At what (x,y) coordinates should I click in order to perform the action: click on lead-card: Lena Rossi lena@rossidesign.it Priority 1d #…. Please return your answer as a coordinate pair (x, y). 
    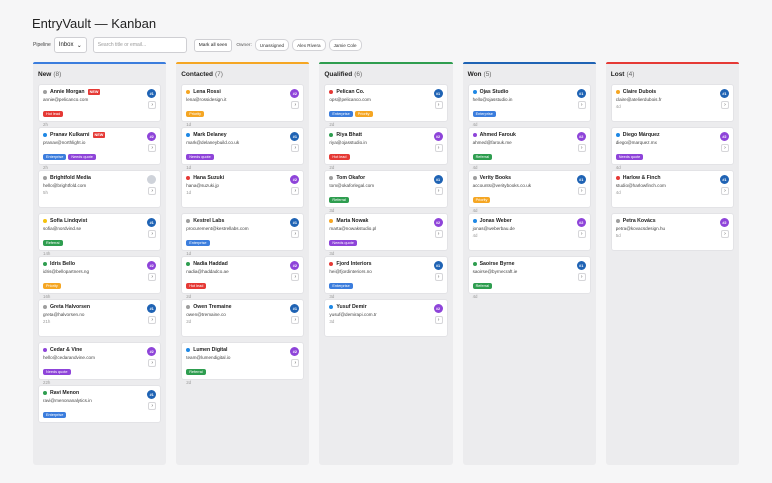
    Looking at the image, I should click on (243, 105).